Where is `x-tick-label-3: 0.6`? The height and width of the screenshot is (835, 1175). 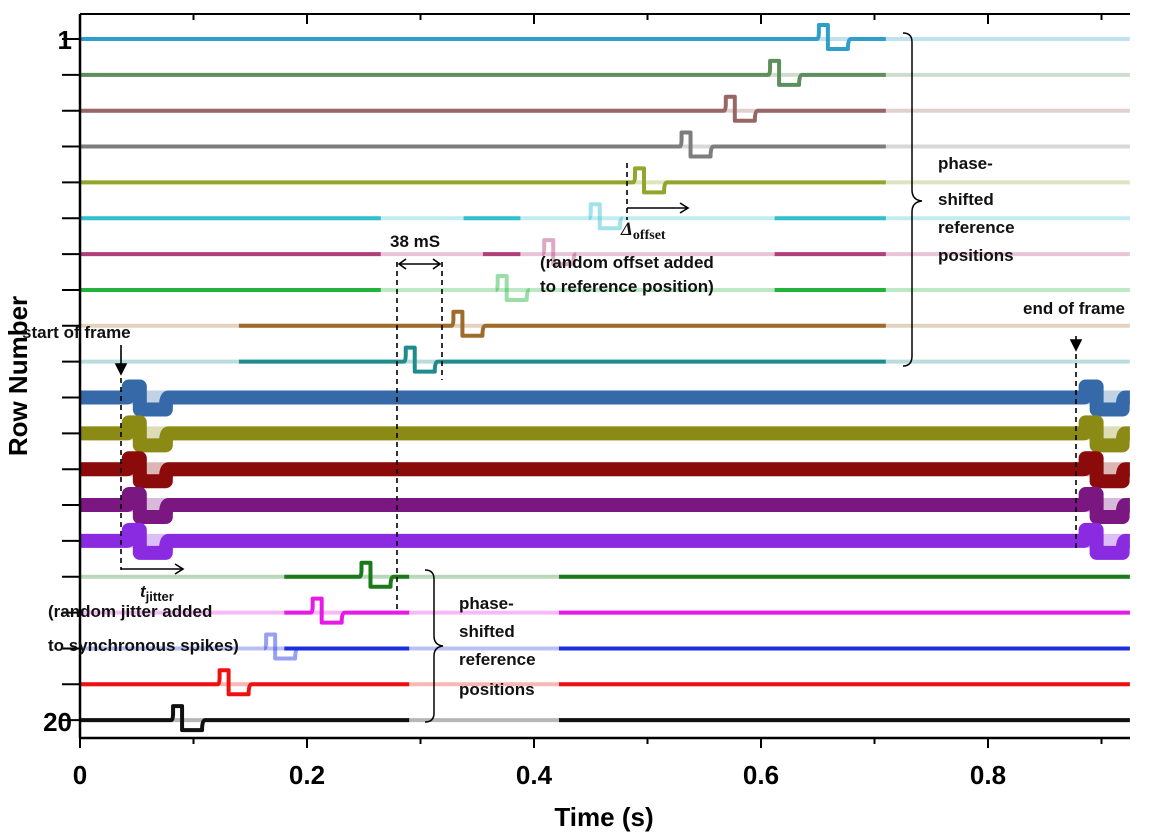
x-tick-label-3: 0.6 is located at coordinates (761, 775).